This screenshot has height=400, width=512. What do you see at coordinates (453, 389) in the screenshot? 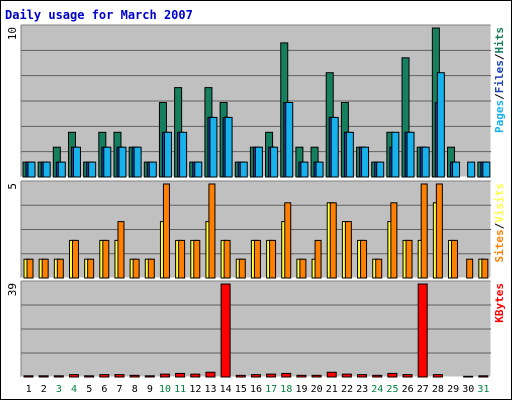
I see `x-tick-label-day-29: 29` at bounding box center [453, 389].